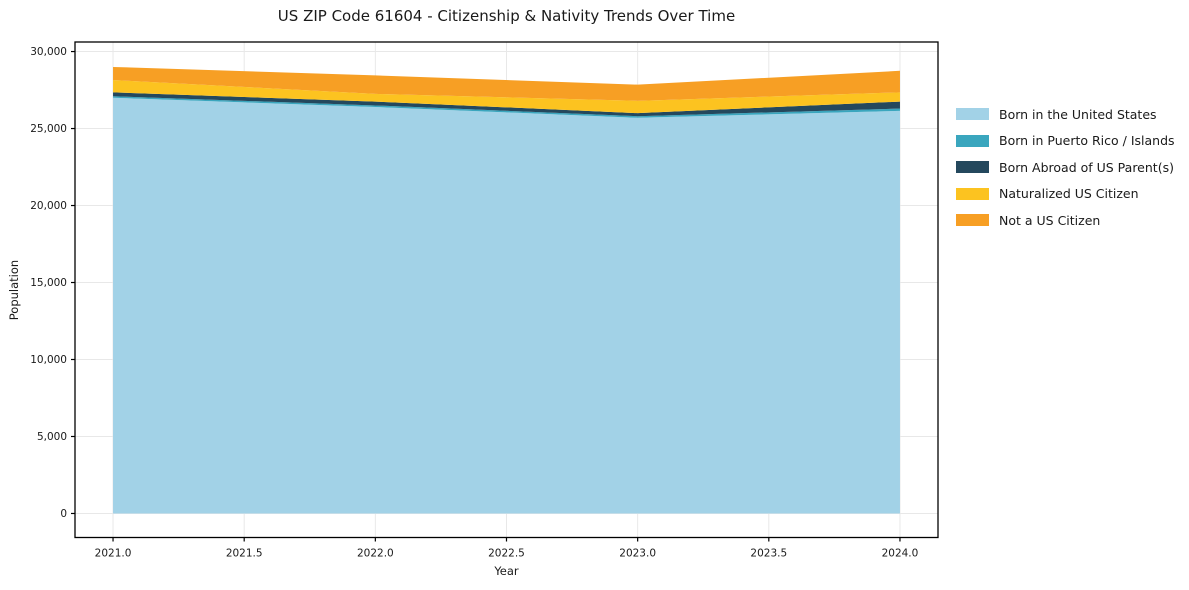  Describe the element at coordinates (113, 554) in the screenshot. I see `x-tick-label: 2021.0` at that location.